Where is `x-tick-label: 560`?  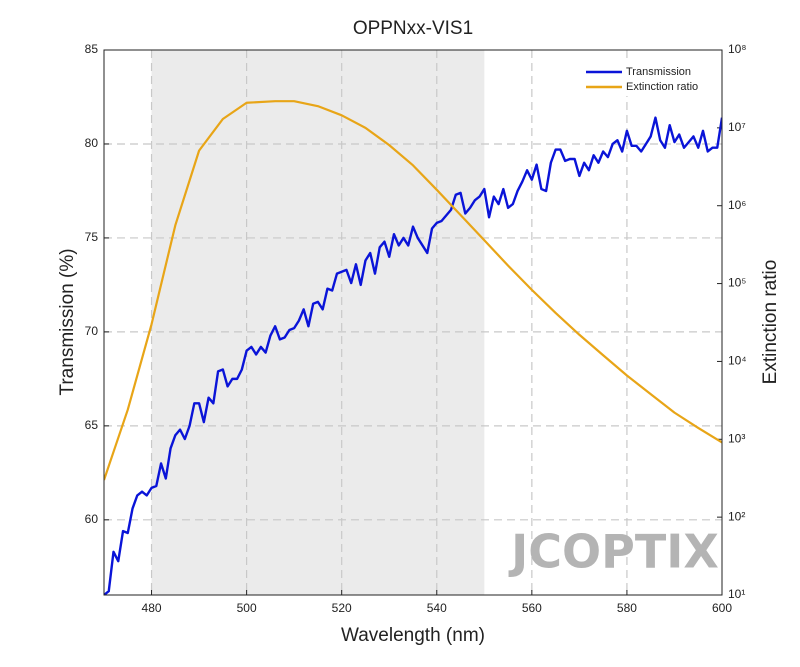 x-tick-label: 560 is located at coordinates (532, 608).